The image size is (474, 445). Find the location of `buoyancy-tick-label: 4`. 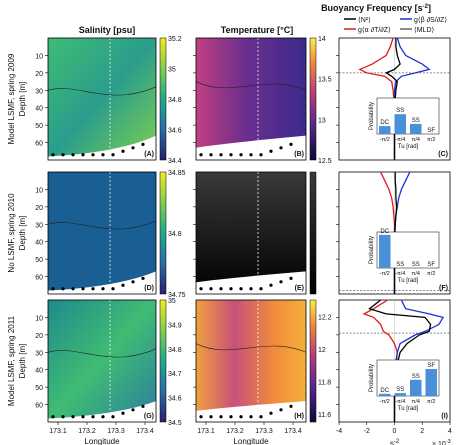

buoyancy-tick-label: 4 is located at coordinates (450, 431).